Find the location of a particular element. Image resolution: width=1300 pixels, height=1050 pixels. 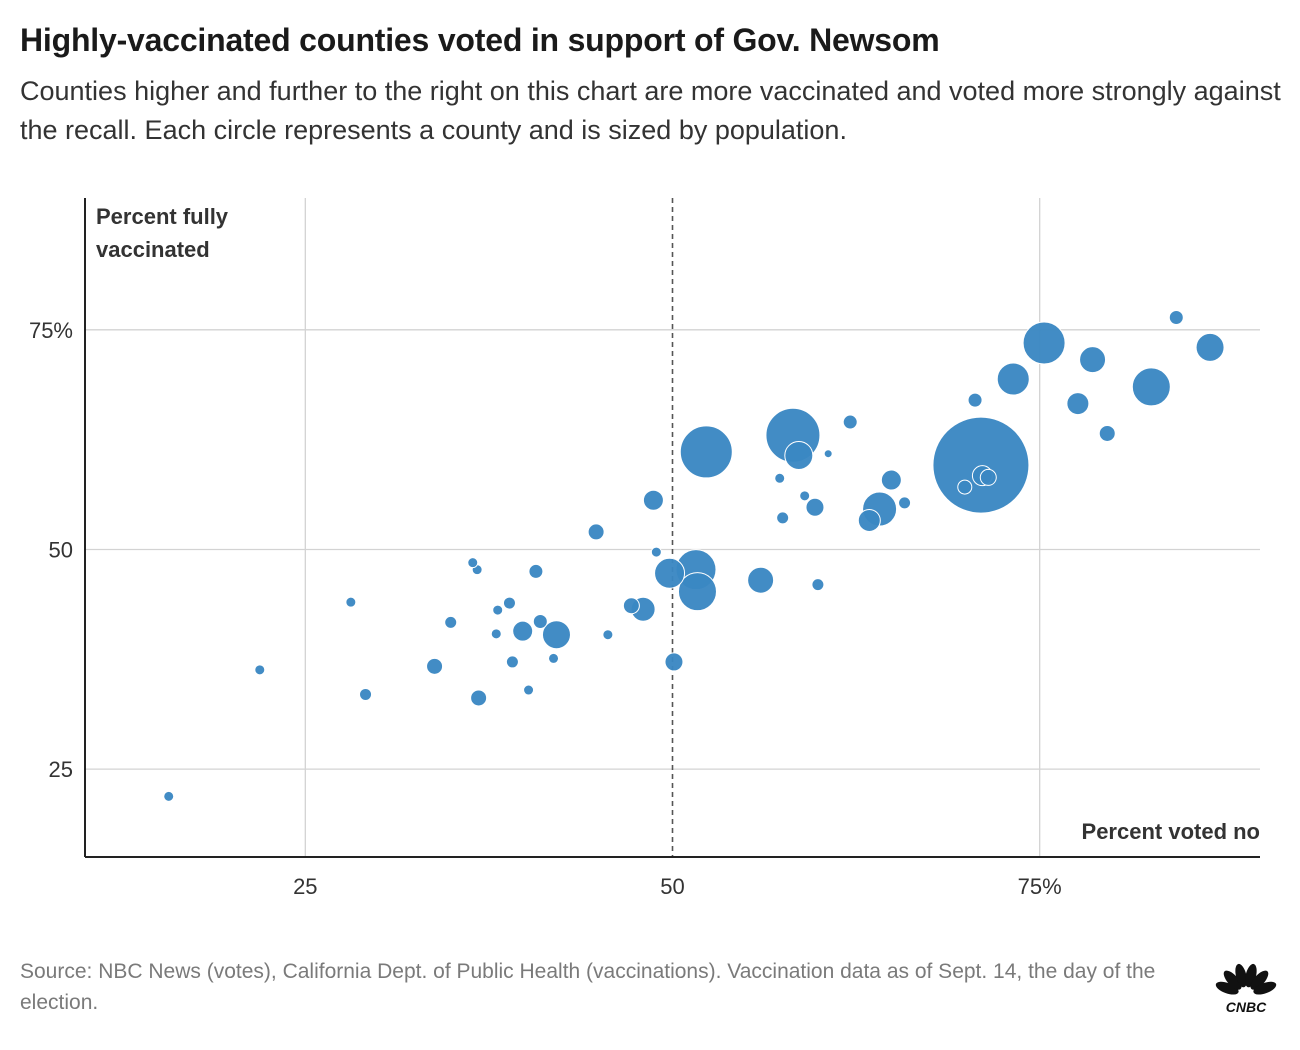

cnbc-peacock-logo: CNBC is located at coordinates (1246, 989).